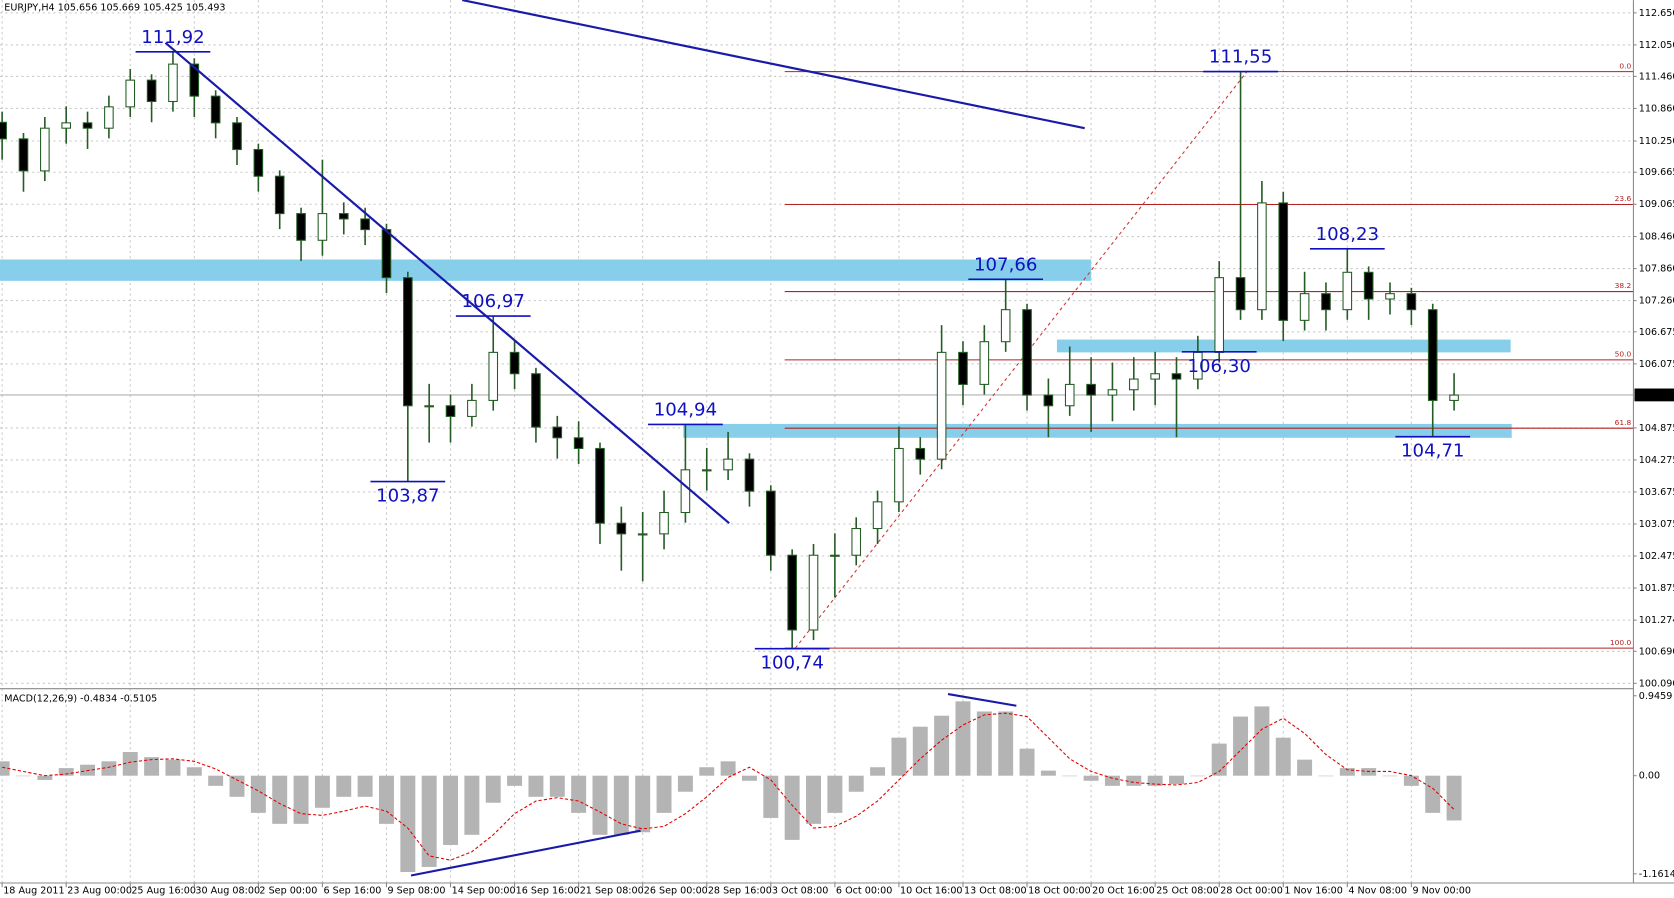 This screenshot has height=898, width=1674. I want to click on macd-title: MACD(12,26,9) -0.4834 -0.5105, so click(80, 698).